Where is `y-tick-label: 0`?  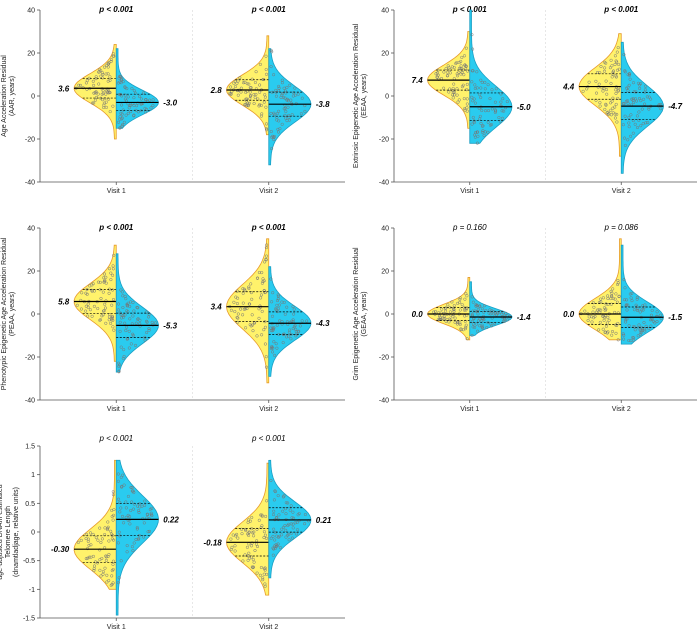 y-tick-label: 0 is located at coordinates (33, 533).